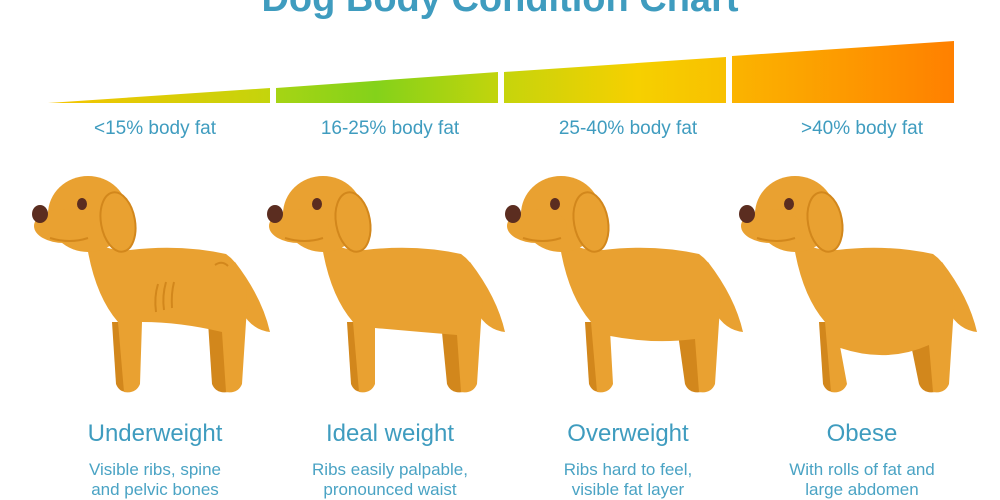  I want to click on description-line-1: Ribs easily palpable,, so click(390, 469).